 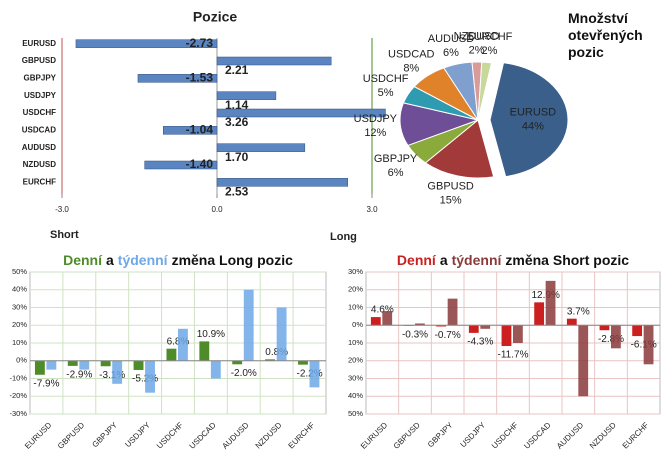 What do you see at coordinates (71, 435) in the screenshot?
I see `x-tick-label: GBPUSD` at bounding box center [71, 435].